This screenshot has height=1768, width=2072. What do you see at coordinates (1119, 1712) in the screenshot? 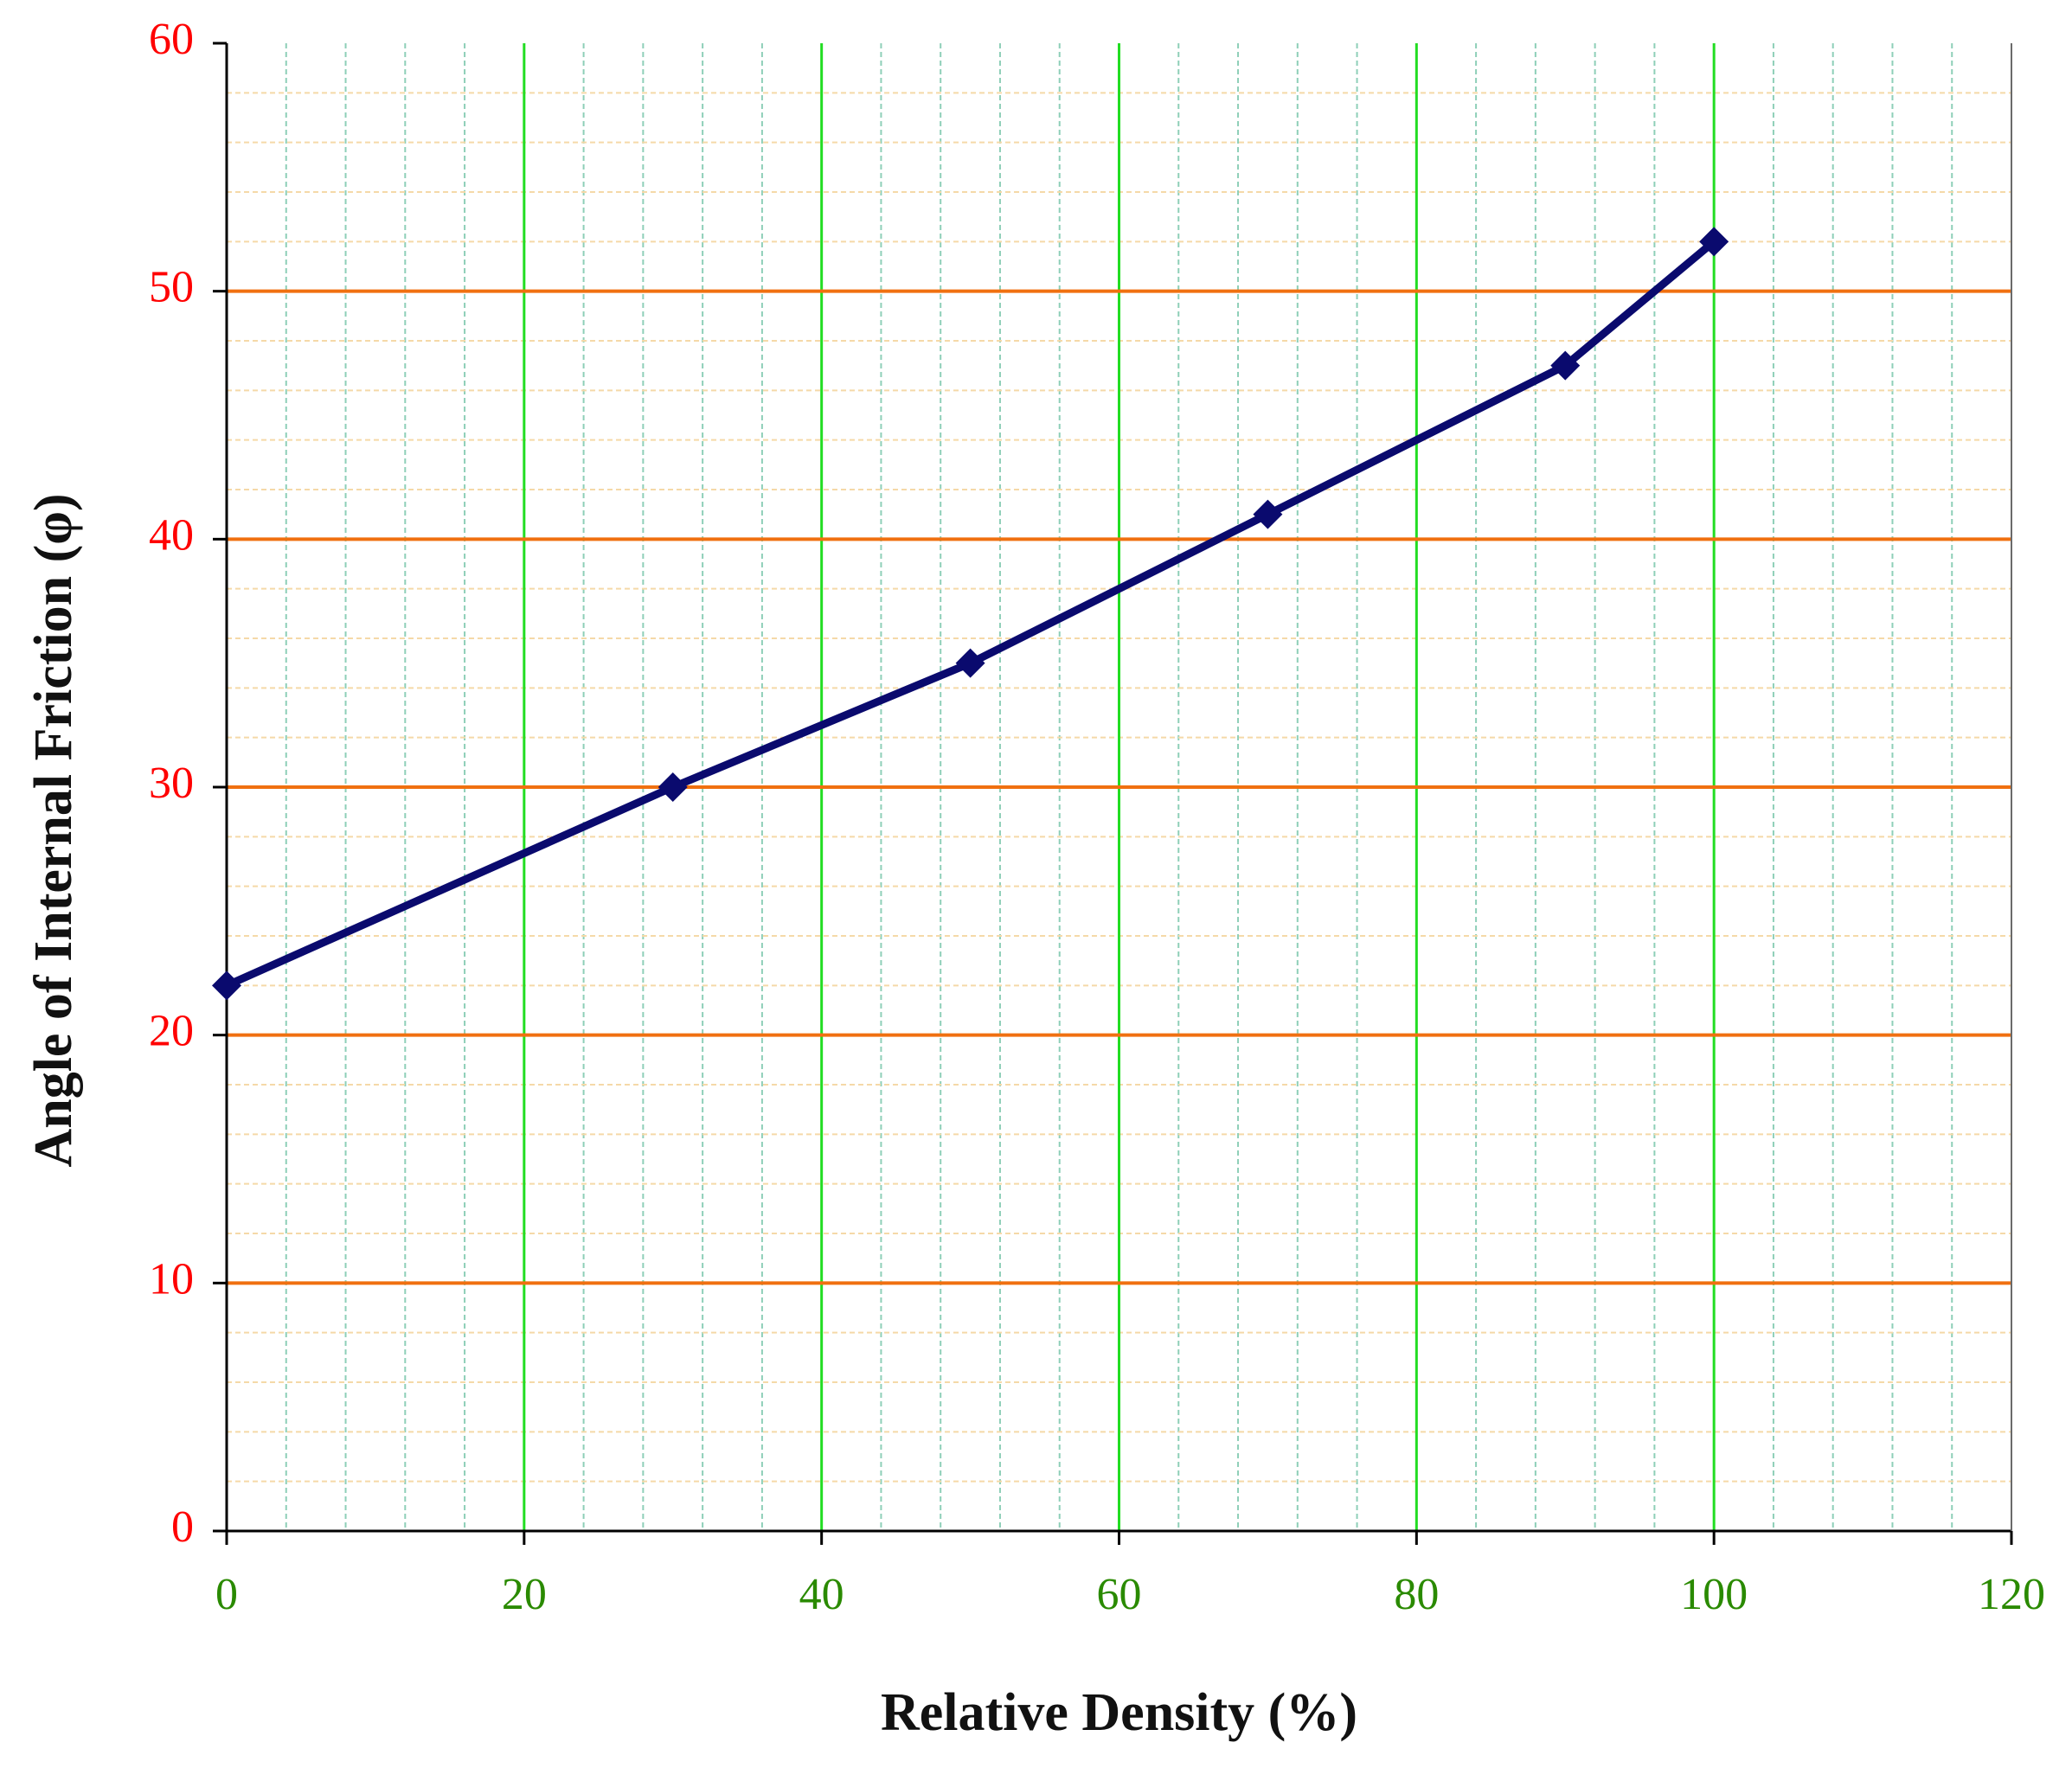
I see `x-axis-title: Relative Density (%)` at bounding box center [1119, 1712].